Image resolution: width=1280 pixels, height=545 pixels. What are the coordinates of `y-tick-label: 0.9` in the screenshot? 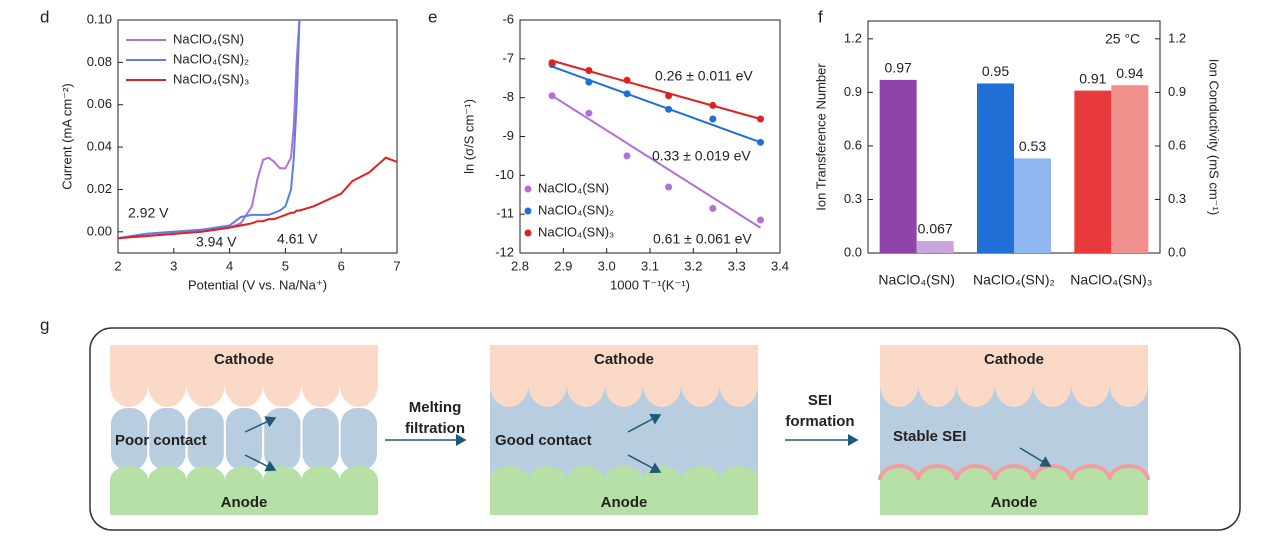 It's located at (853, 91).